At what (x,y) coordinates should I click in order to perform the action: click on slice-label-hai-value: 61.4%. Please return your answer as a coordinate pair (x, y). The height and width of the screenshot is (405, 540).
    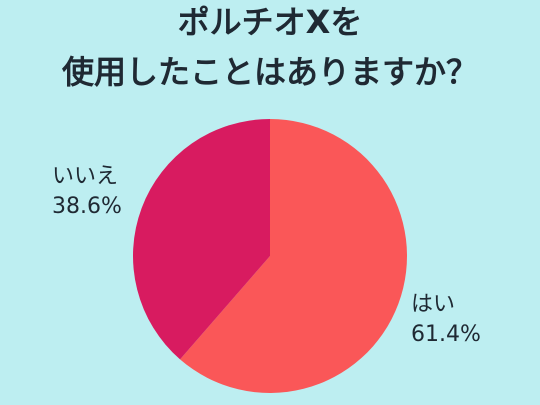
    Looking at the image, I should click on (446, 334).